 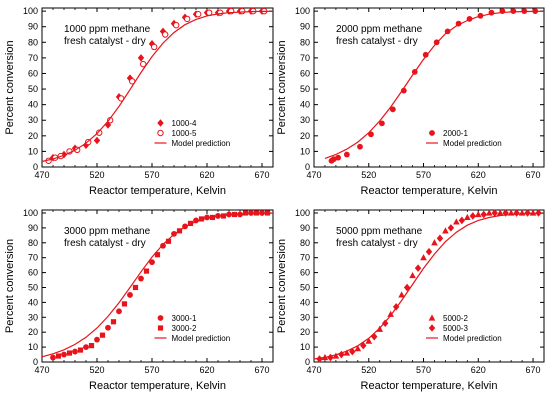 I want to click on chart-annotation: 5000 ppm methane, so click(x=379, y=231).